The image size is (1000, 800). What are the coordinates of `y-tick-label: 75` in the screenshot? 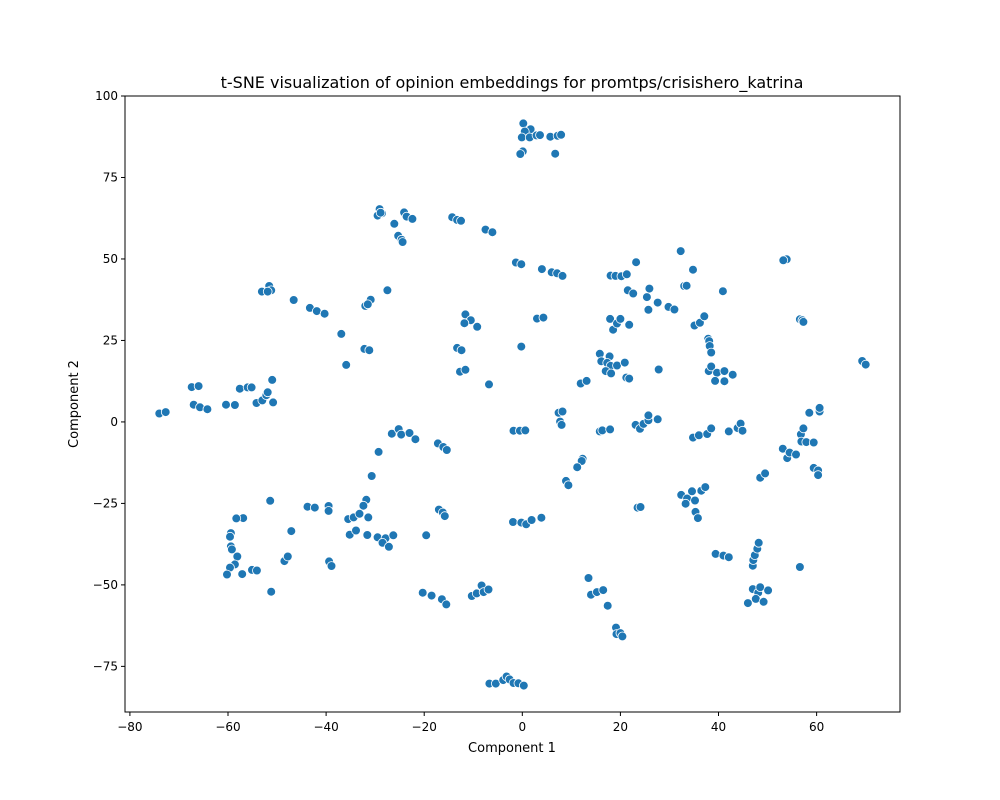 It's located at (110, 177).